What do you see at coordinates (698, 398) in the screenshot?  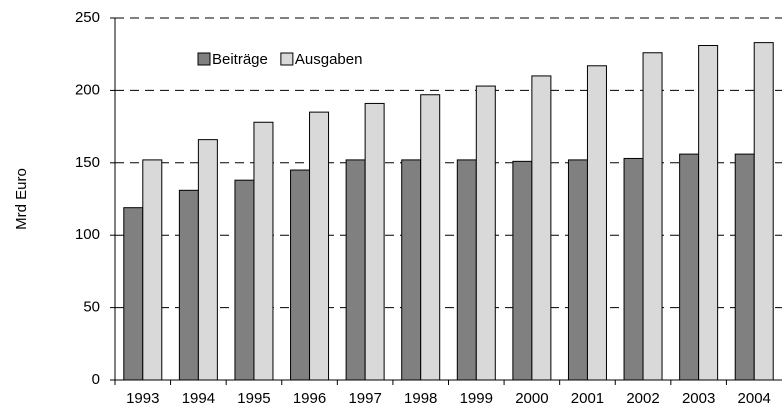 I see `x-tick-label: 2003` at bounding box center [698, 398].